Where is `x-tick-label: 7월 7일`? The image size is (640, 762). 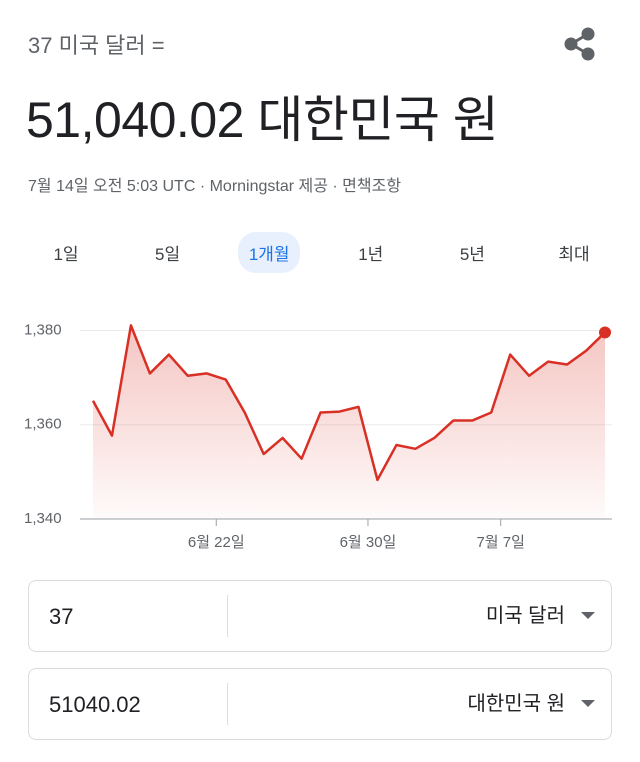 x-tick-label: 7월 7일 is located at coordinates (500, 542).